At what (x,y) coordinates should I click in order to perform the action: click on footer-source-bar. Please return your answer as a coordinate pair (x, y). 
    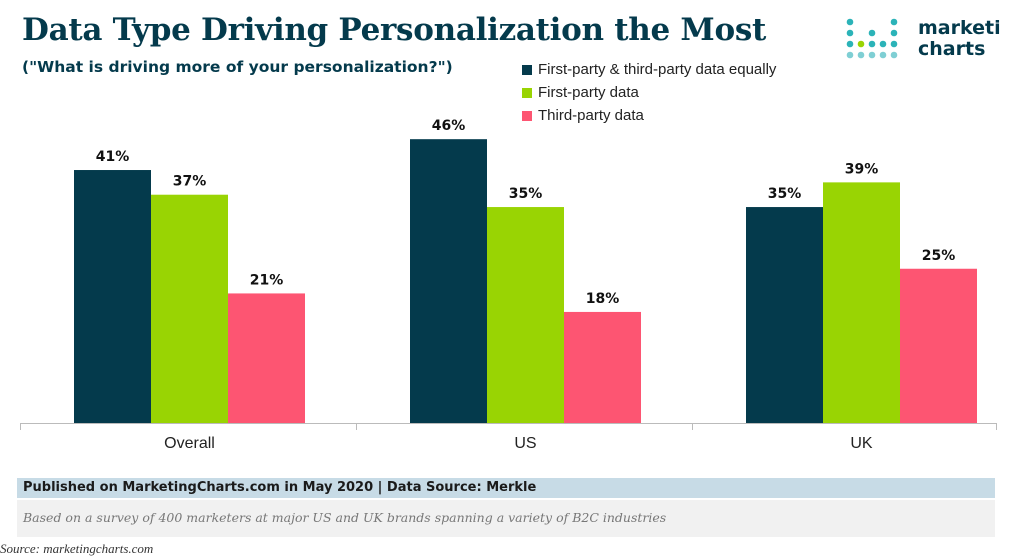
    Looking at the image, I should click on (506, 488).